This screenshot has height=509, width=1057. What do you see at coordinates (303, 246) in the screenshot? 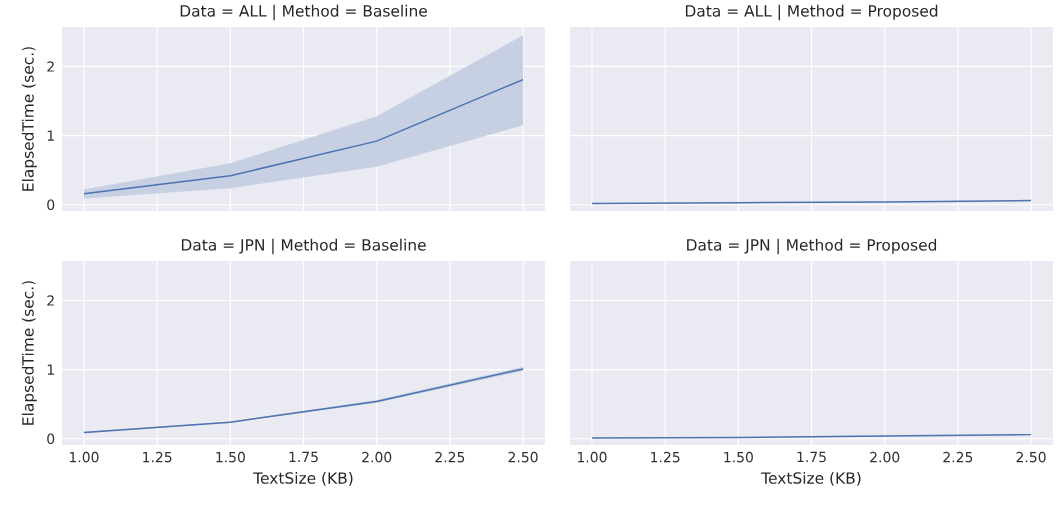
I see `chart-title: Data = JPN | Method = Baseline` at bounding box center [303, 246].